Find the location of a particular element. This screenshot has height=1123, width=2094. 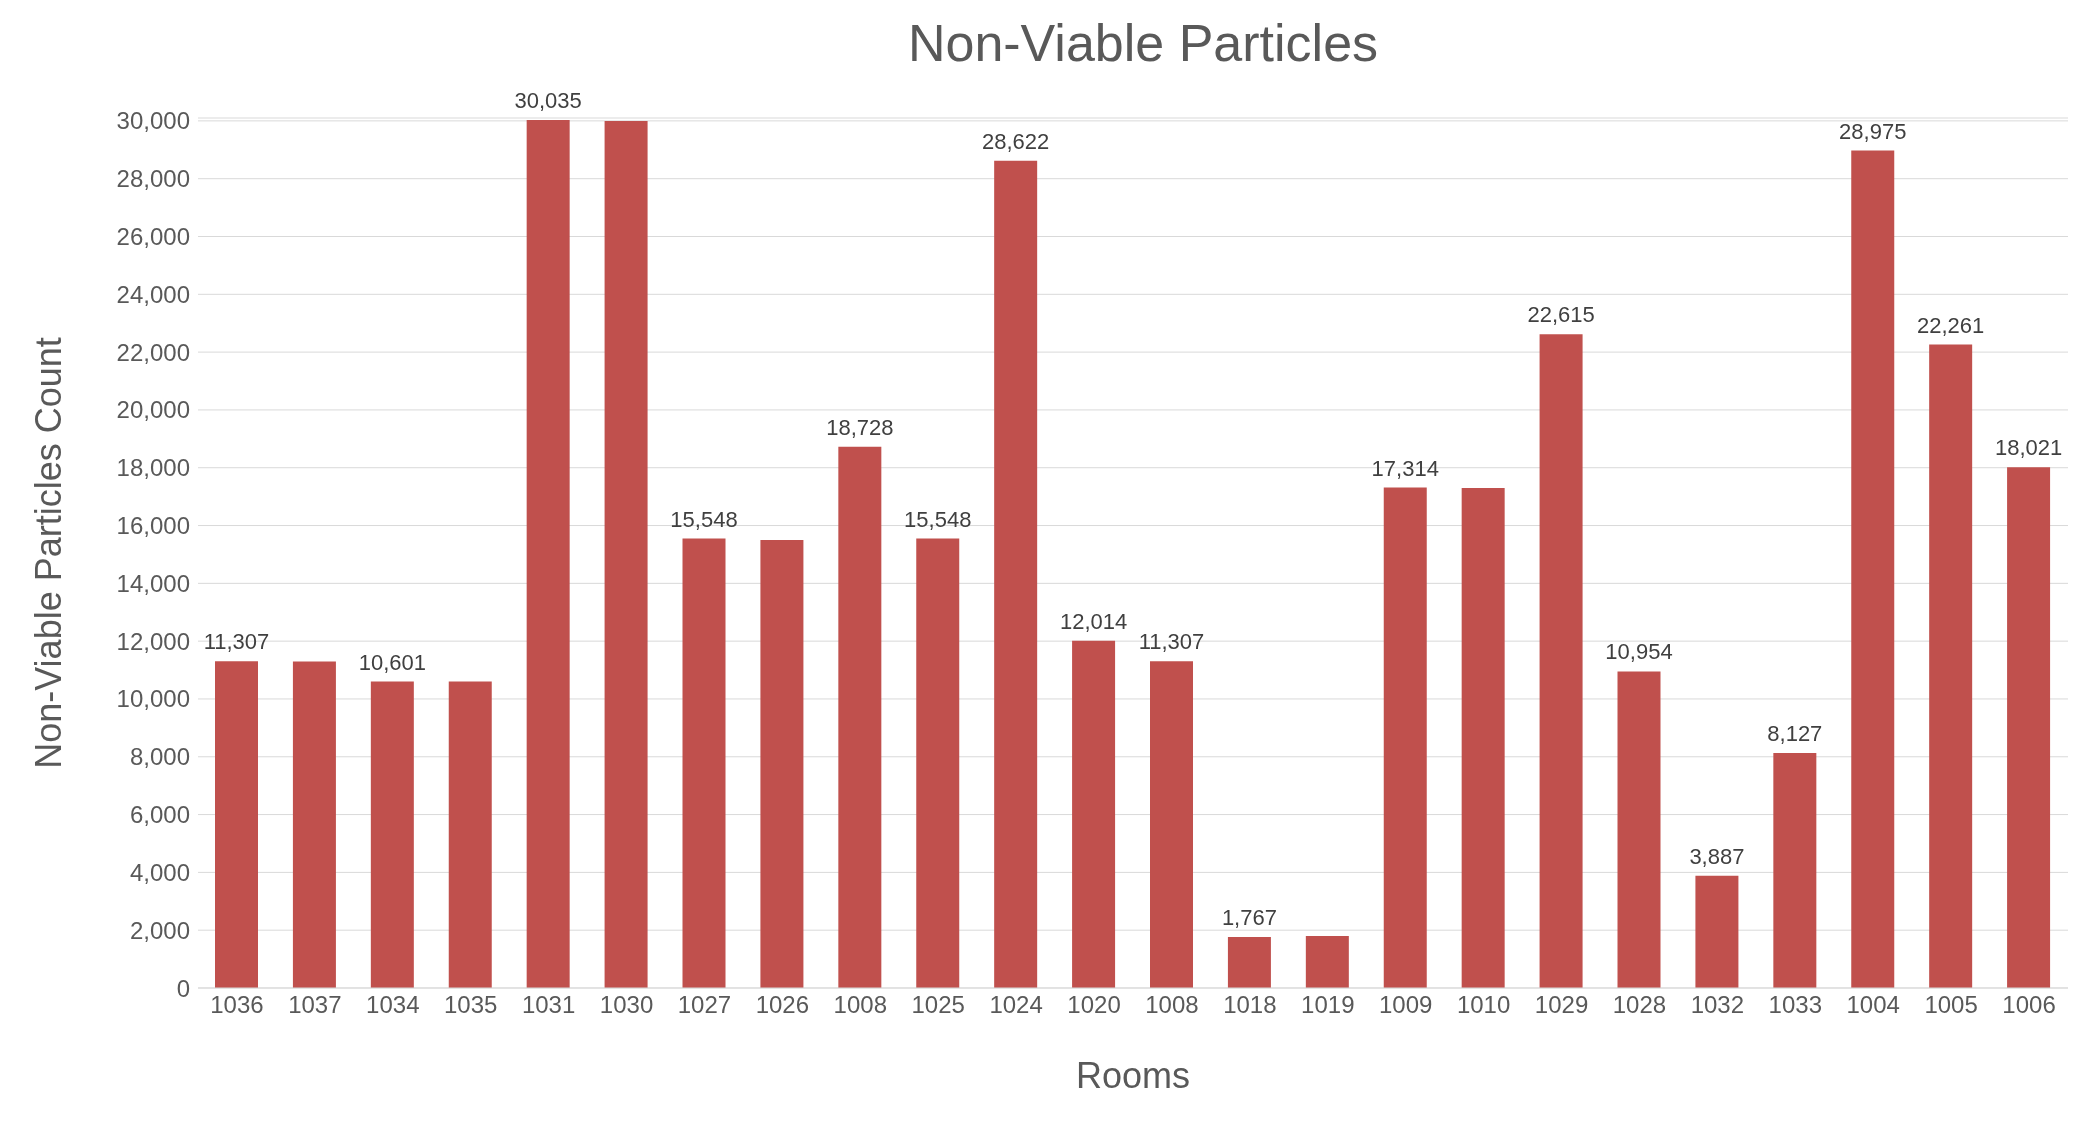

y-tick-label: 28,000 is located at coordinates (153, 179).